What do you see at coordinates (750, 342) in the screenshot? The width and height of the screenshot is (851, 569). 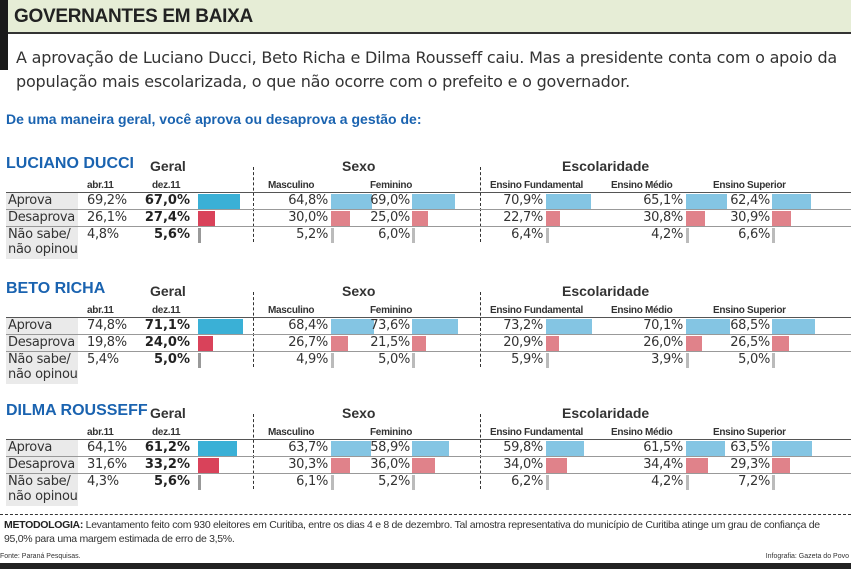 I see `value-cell: 26,5%` at bounding box center [750, 342].